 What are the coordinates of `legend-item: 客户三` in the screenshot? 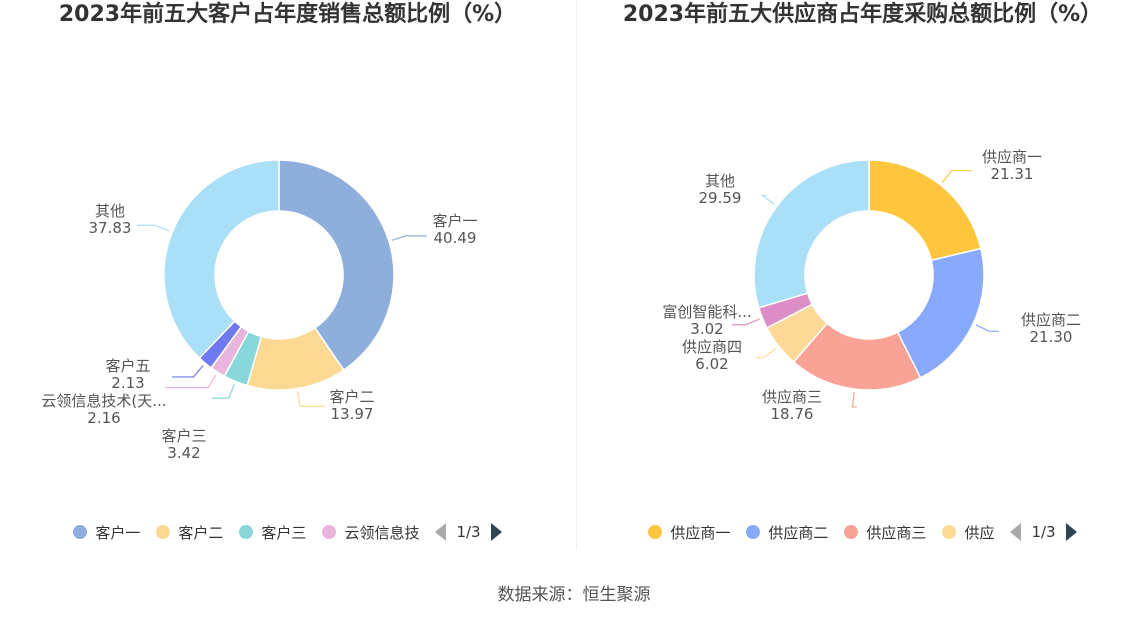 It's located at (272, 532).